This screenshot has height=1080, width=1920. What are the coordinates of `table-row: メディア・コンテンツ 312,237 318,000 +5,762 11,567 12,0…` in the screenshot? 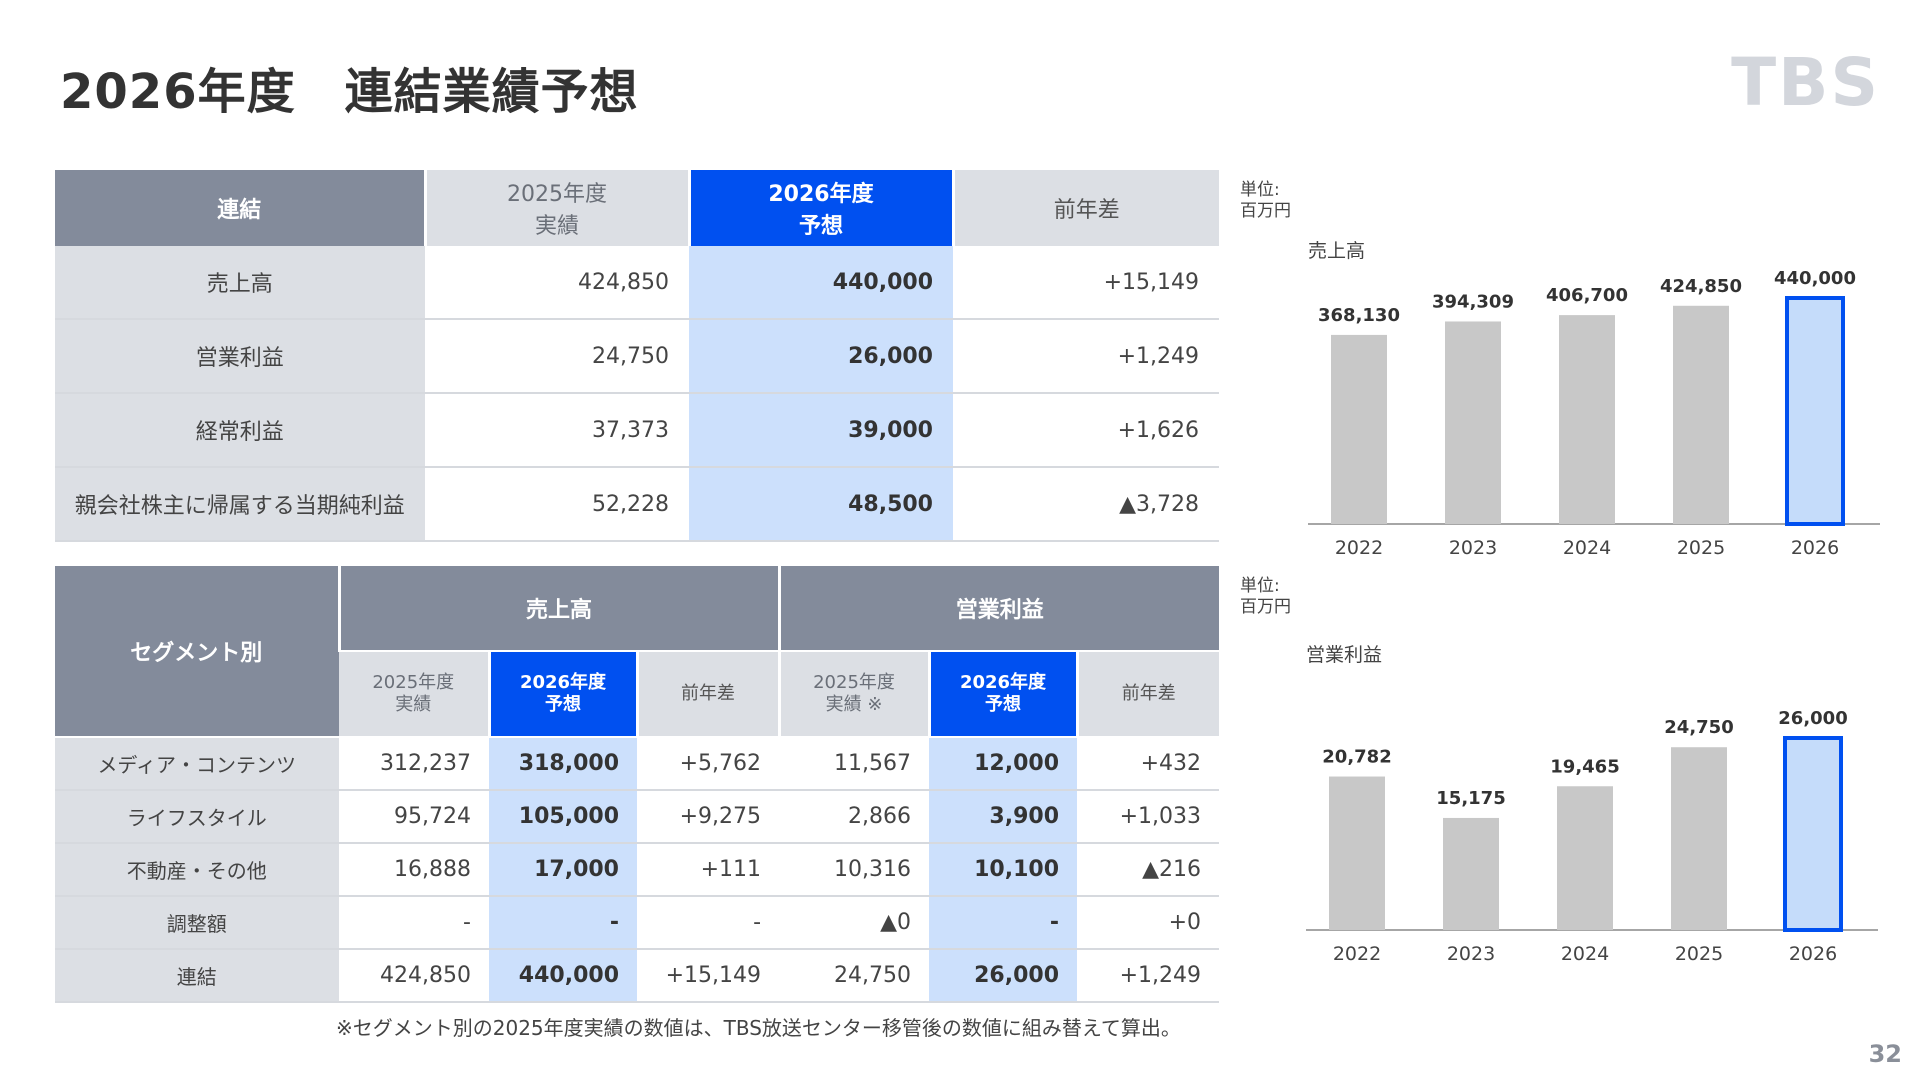 It's located at (637, 764).